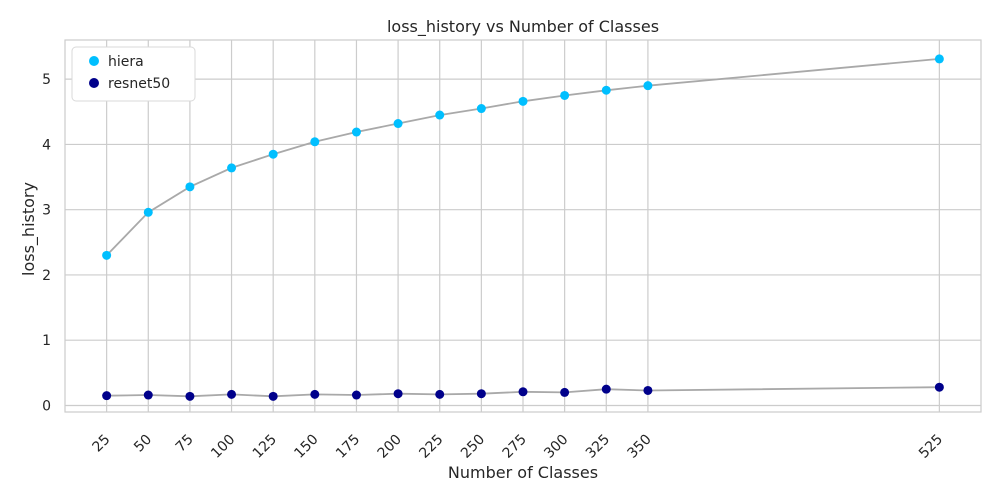  What do you see at coordinates (306, 447) in the screenshot?
I see `x-tick-label: 150` at bounding box center [306, 447].